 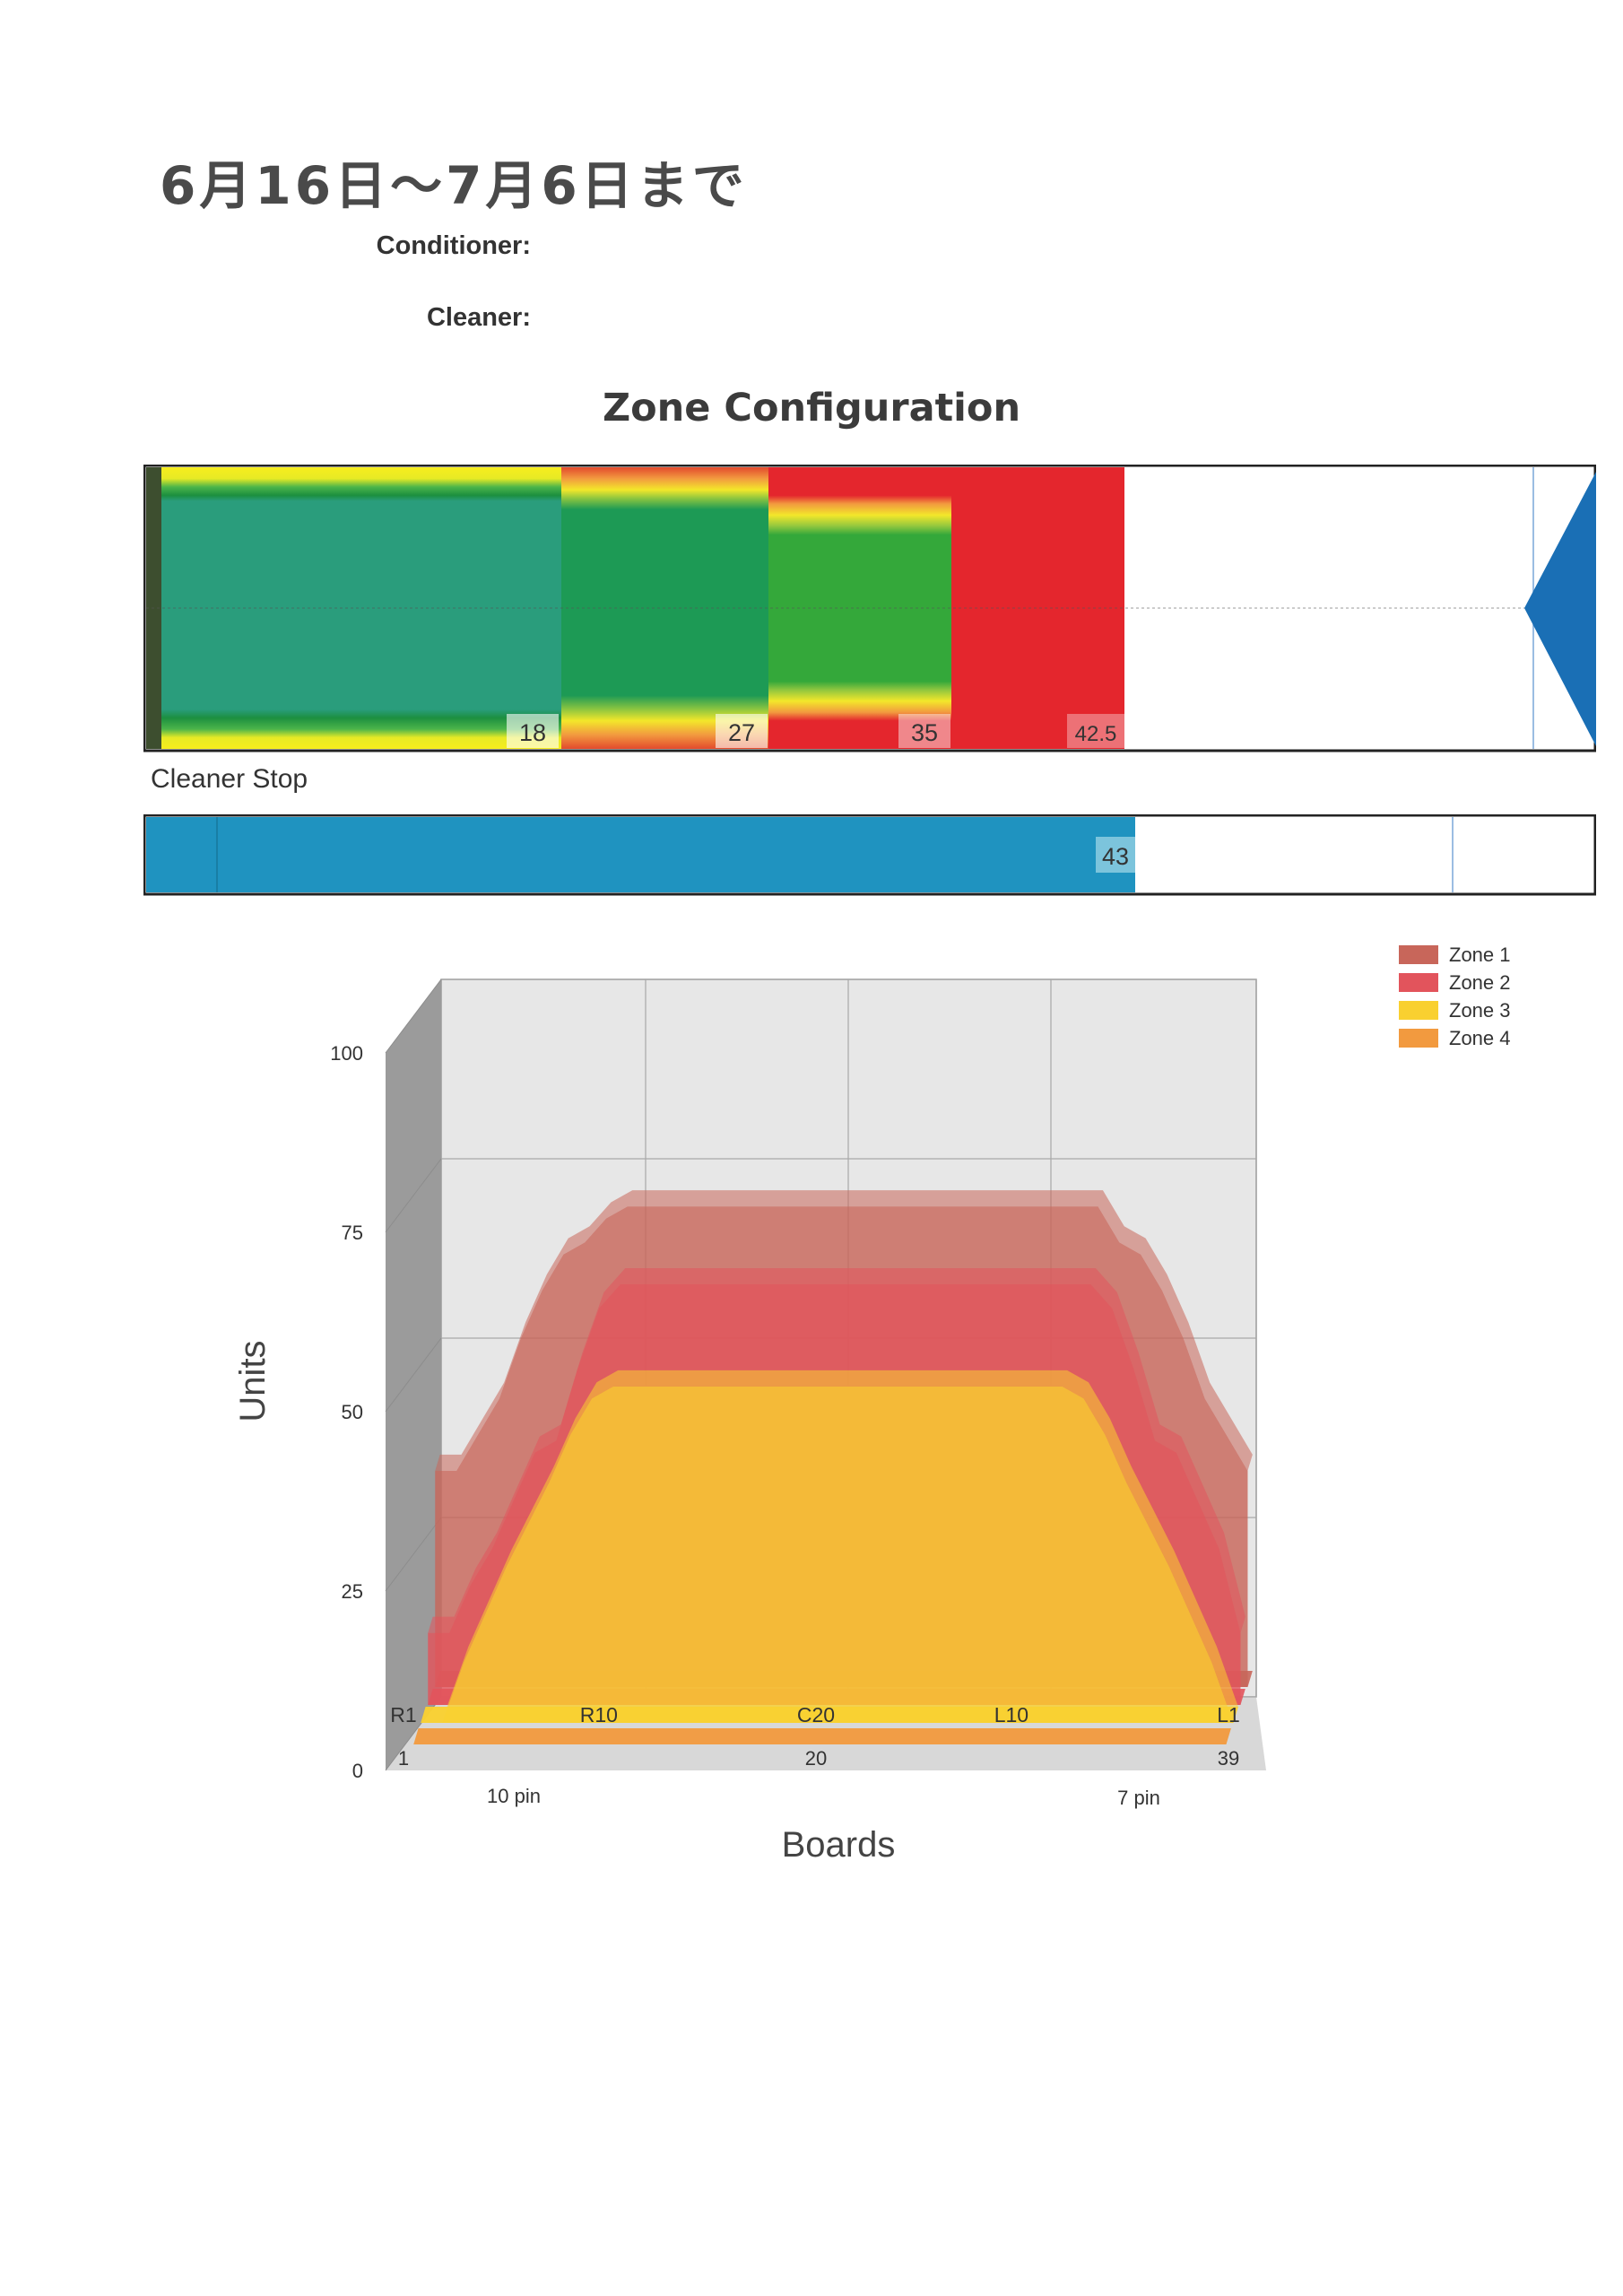 I want to click on x-tick-secondary-label: 1, so click(x=403, y=1758).